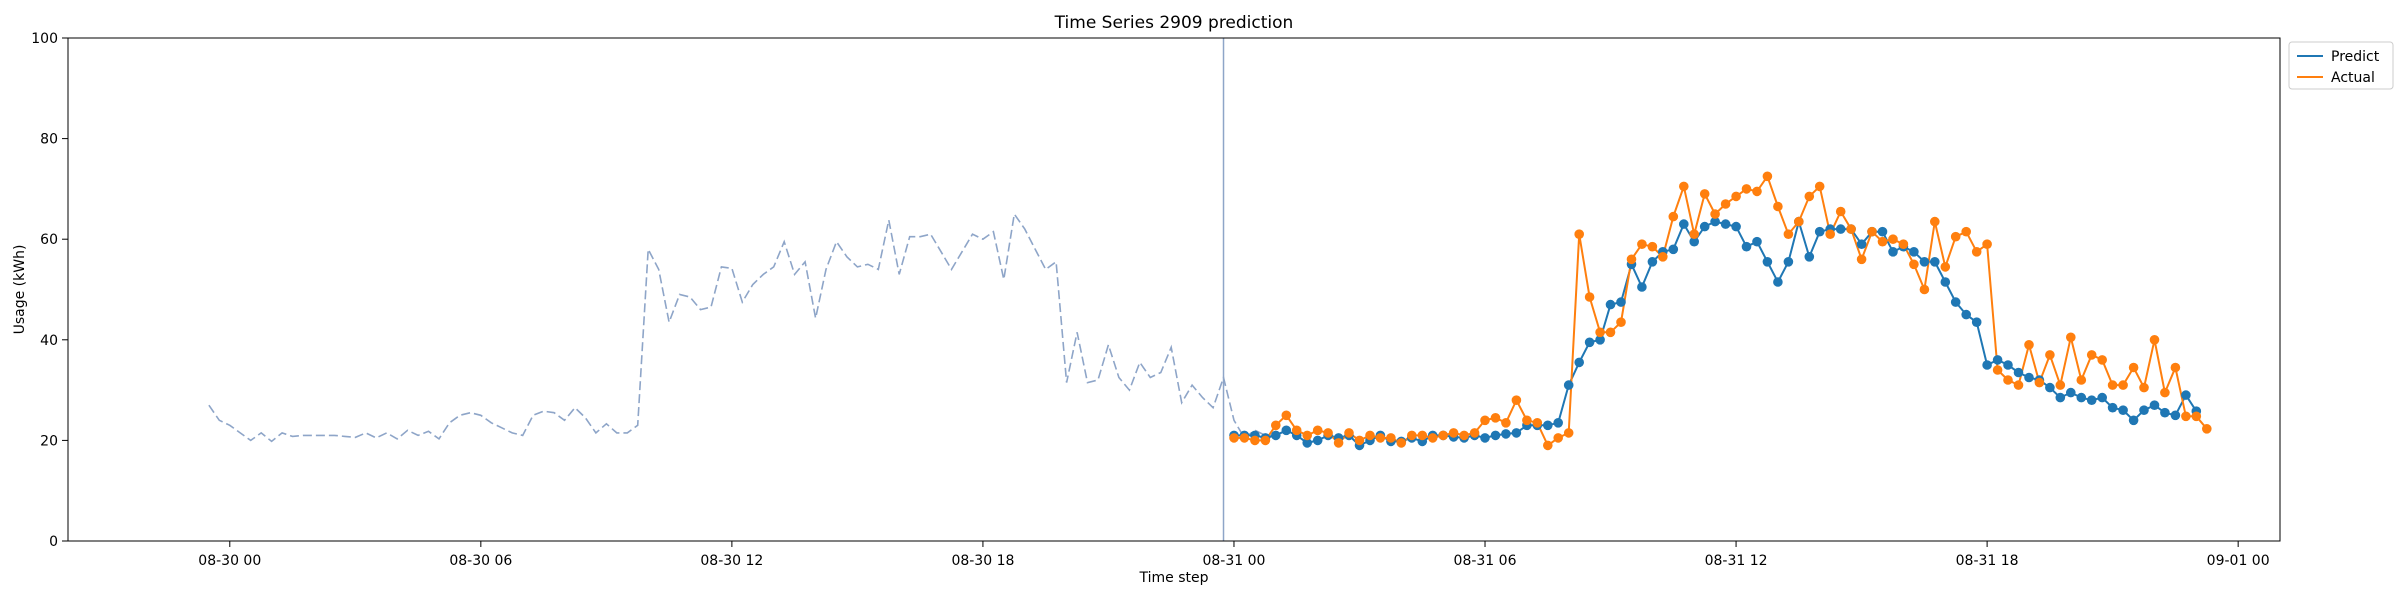 Image resolution: width=2400 pixels, height=600 pixels. What do you see at coordinates (49, 240) in the screenshot?
I see `y-tick-label: 60` at bounding box center [49, 240].